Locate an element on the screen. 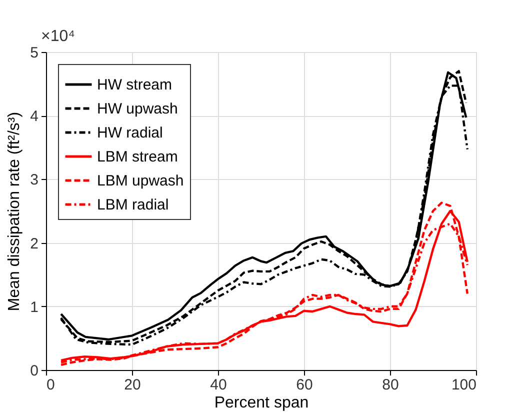  y-tick-label: 5 is located at coordinates (34, 53).